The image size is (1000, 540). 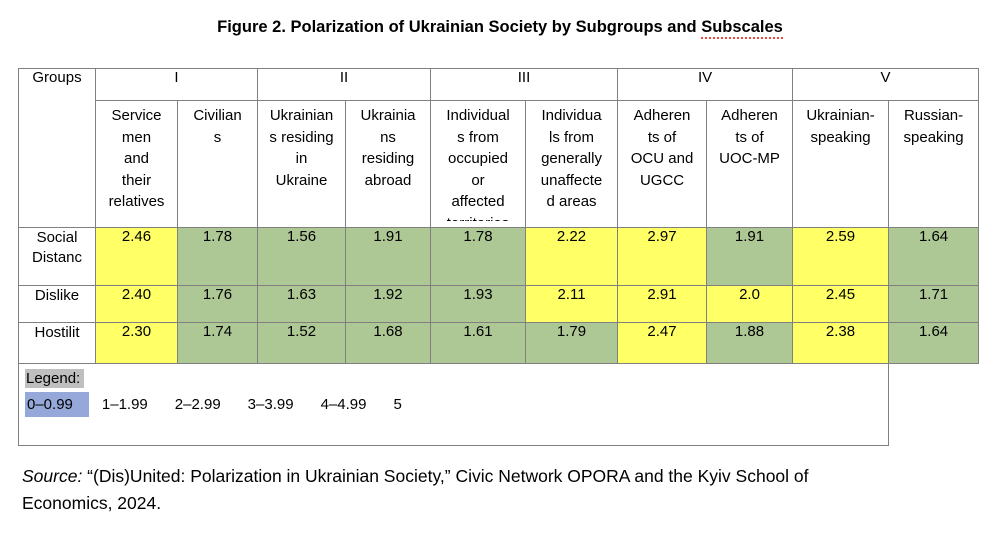 I want to click on value-cell: 2.59, so click(x=841, y=256).